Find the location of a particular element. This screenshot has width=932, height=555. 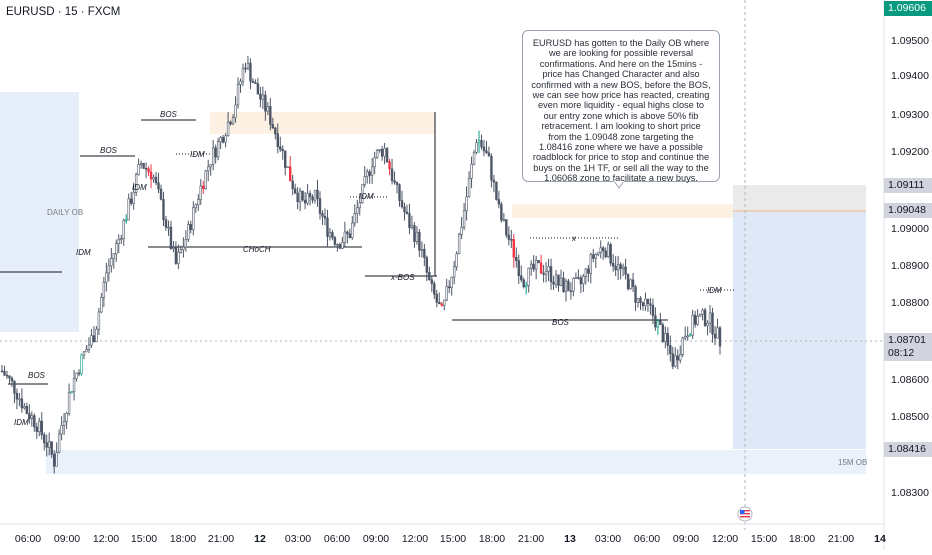

bos-label-3: BOS is located at coordinates (169, 114).